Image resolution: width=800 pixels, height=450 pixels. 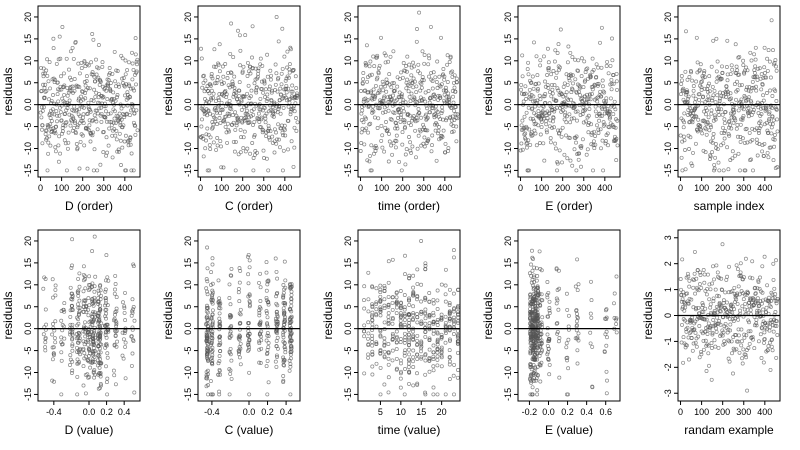 I want to click on x-tick-label: 0, so click(x=200, y=188).